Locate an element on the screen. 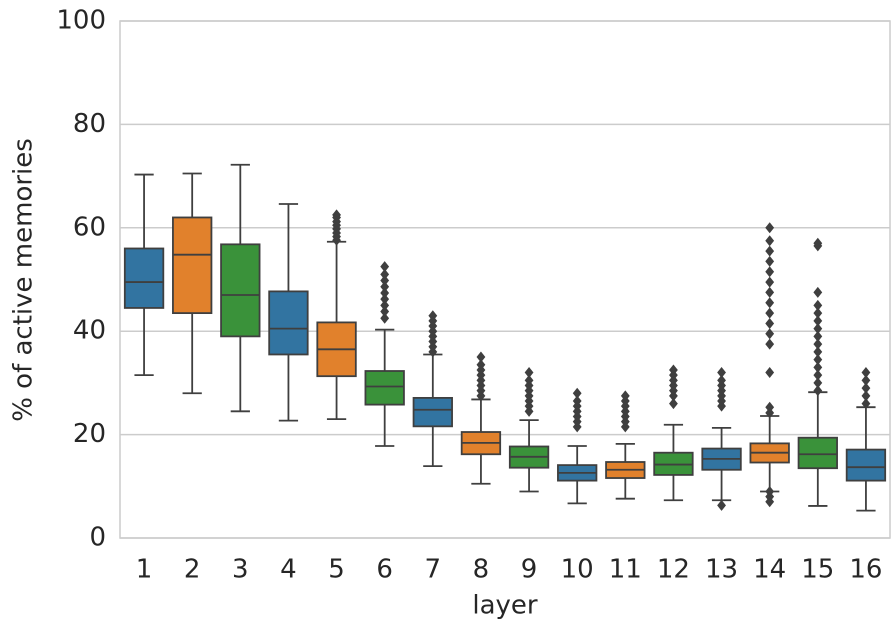 This screenshot has height=630, width=895. x-tick-label: 5 is located at coordinates (336, 570).